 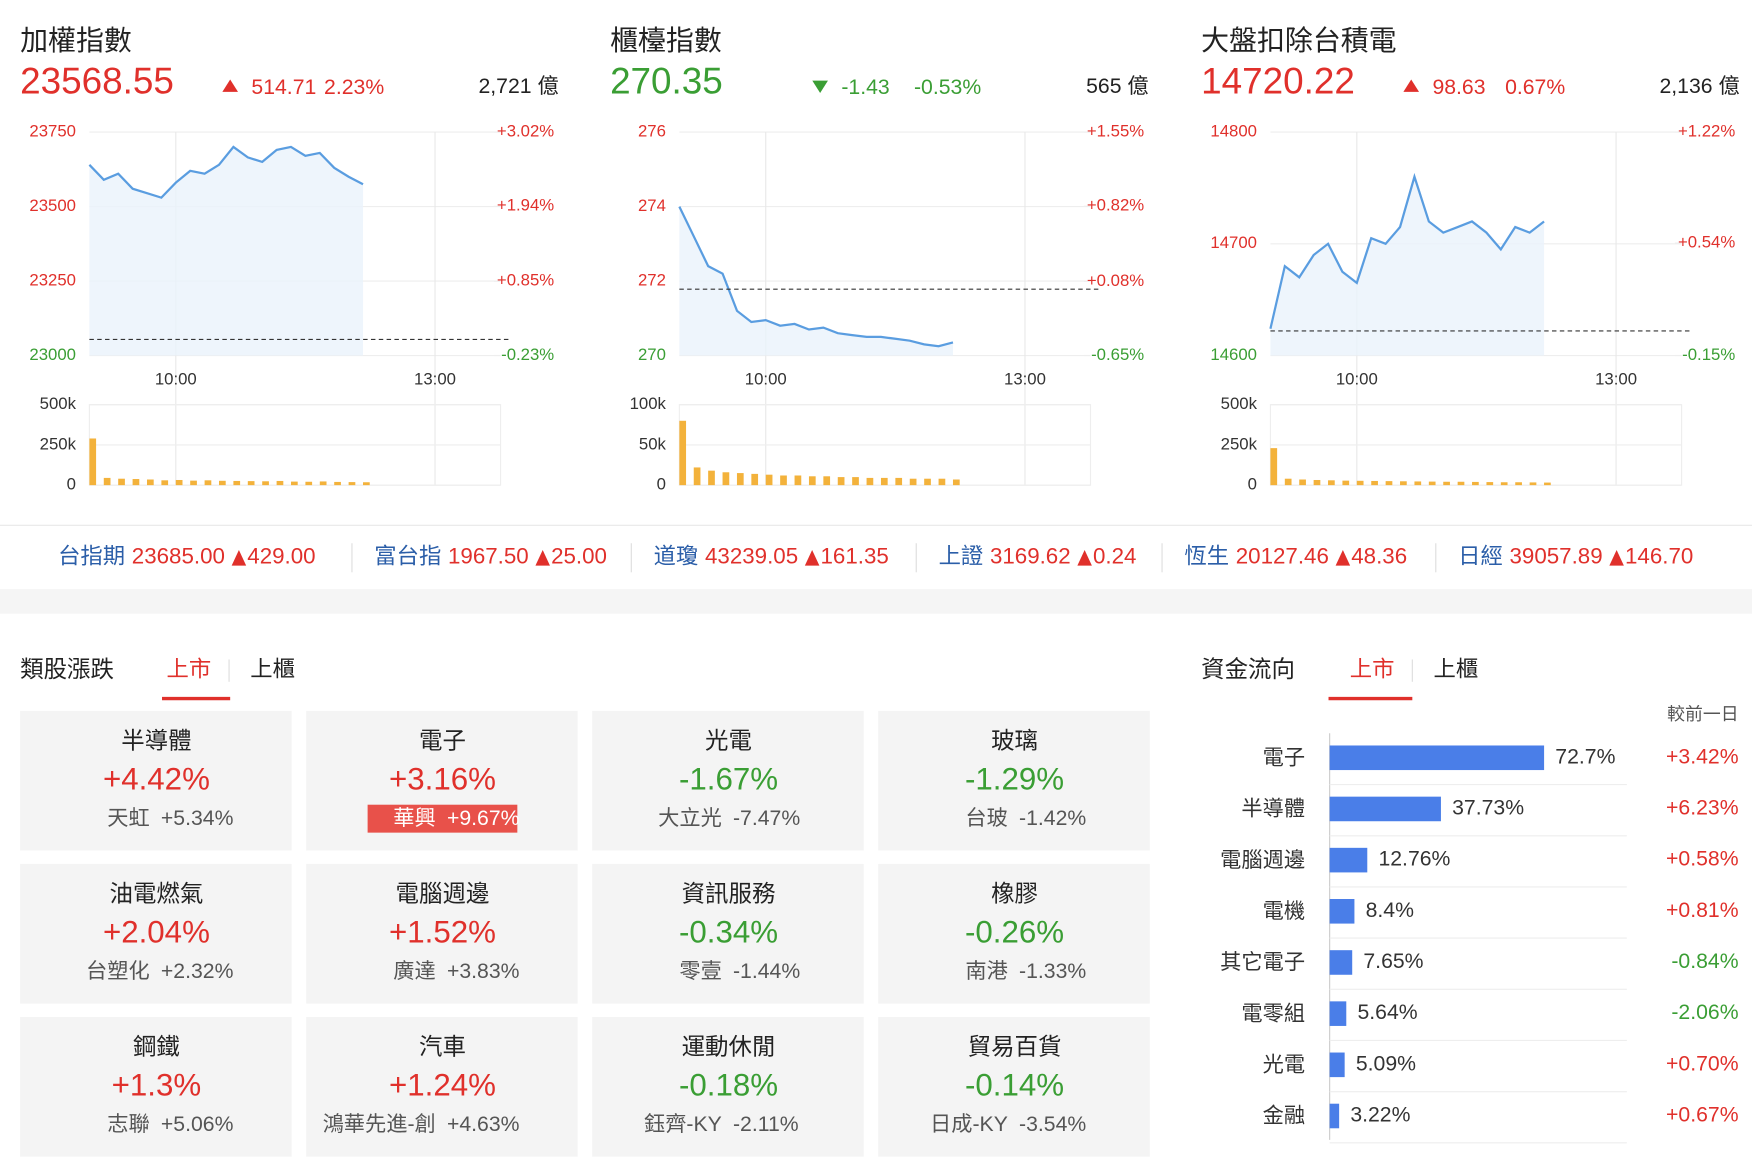 I want to click on flow-change: -2.06%, so click(x=1704, y=1012).